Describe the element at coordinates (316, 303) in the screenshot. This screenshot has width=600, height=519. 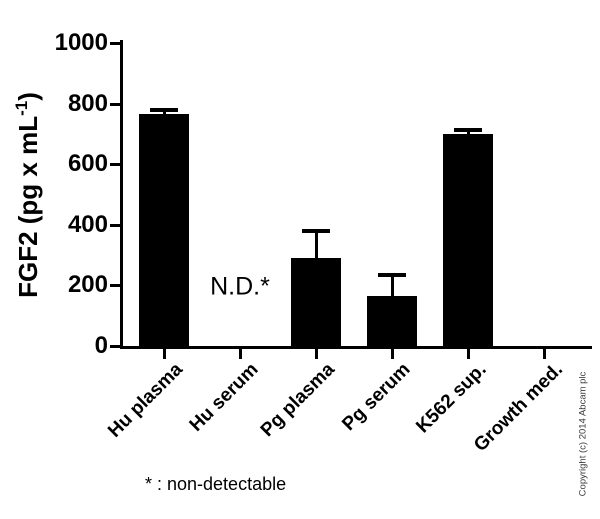
I see `bar-pg-plasma` at that location.